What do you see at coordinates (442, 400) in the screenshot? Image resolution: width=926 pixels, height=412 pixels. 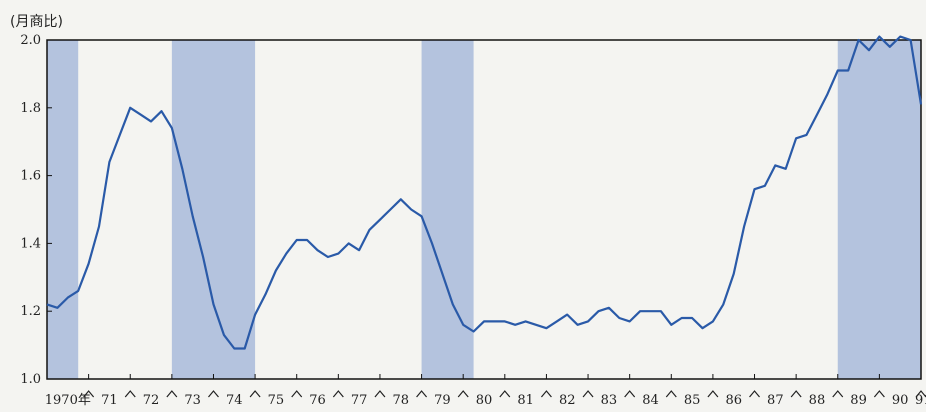 I see `x-tick-label: 79` at bounding box center [442, 400].